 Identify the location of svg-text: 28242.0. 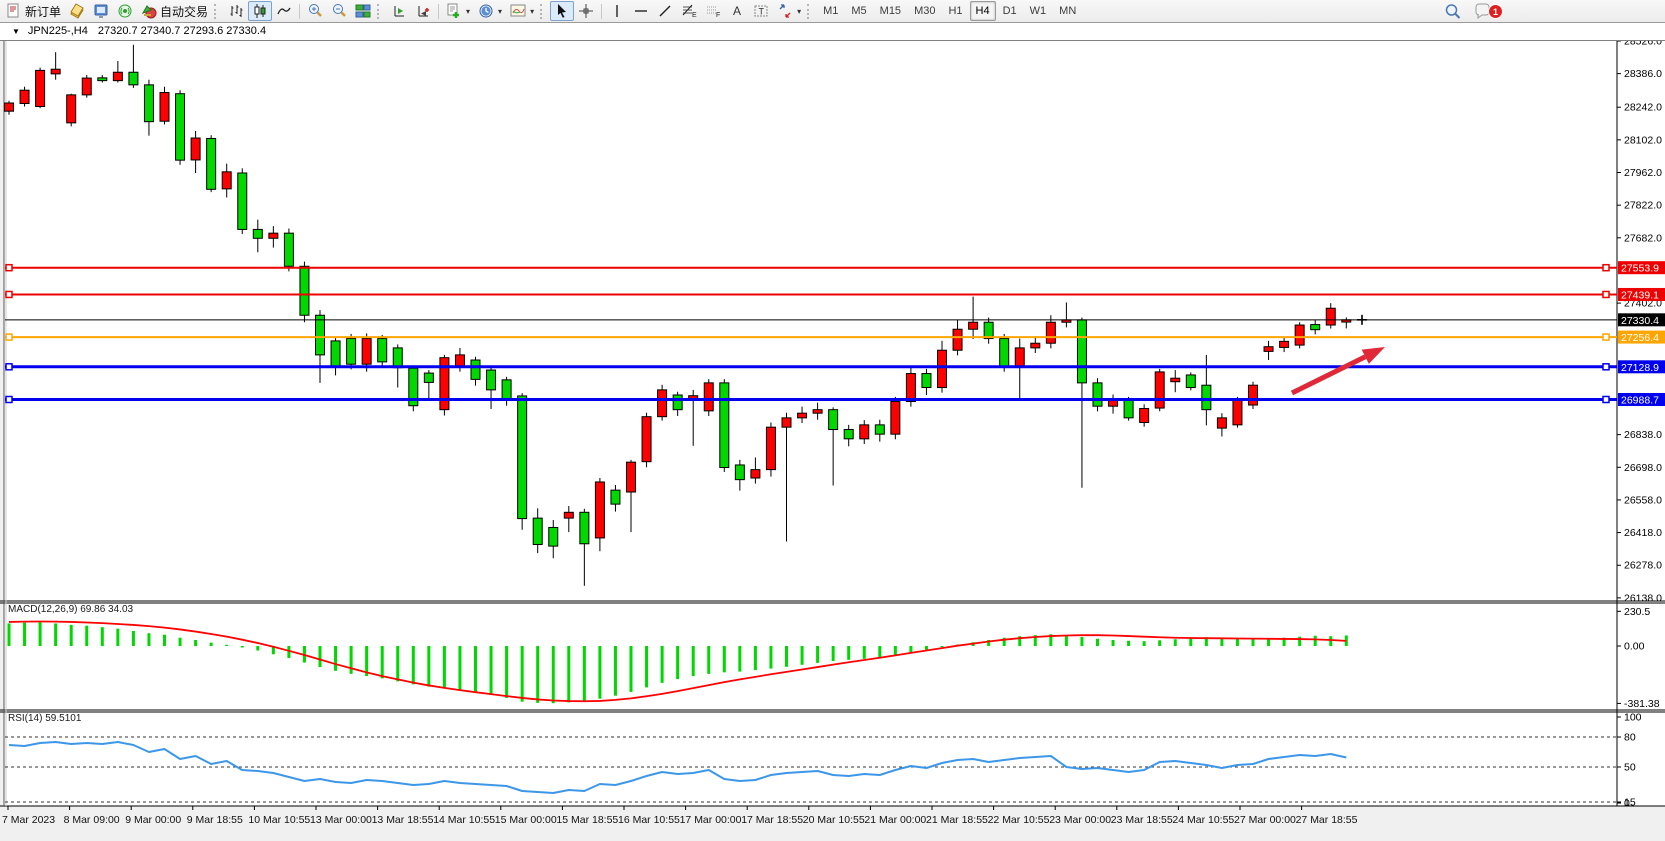
(1643, 108).